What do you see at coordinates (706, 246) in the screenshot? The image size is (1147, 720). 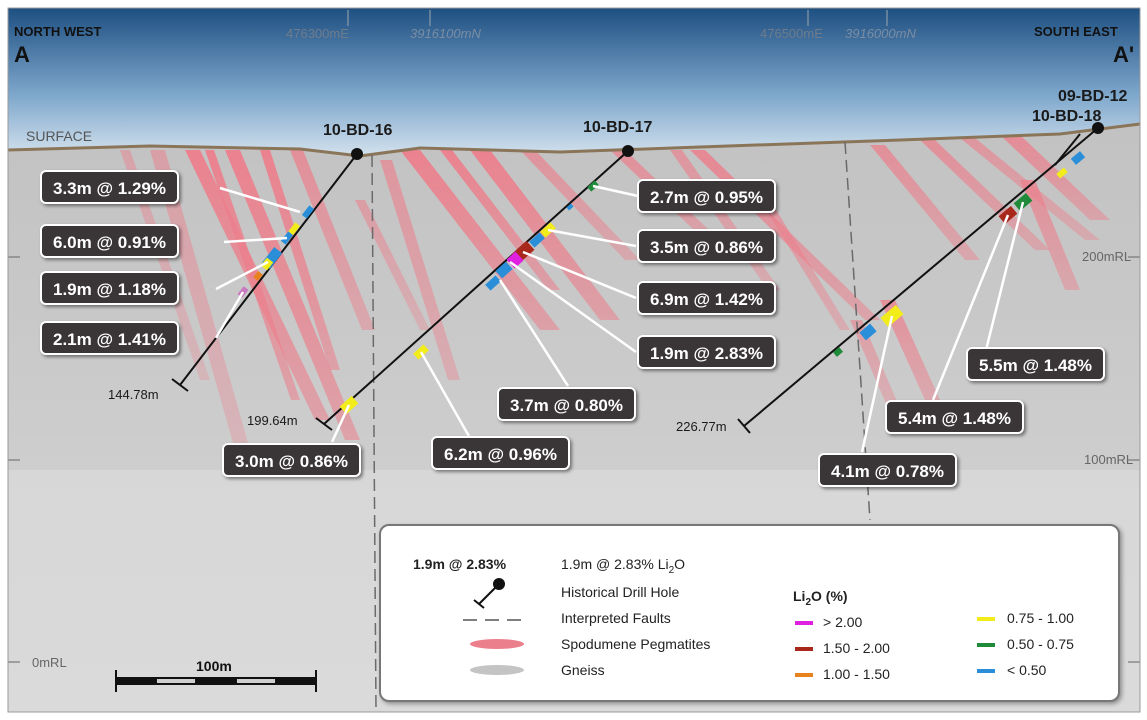 I see `intercept-callout: 3.5m @ 0.86%` at bounding box center [706, 246].